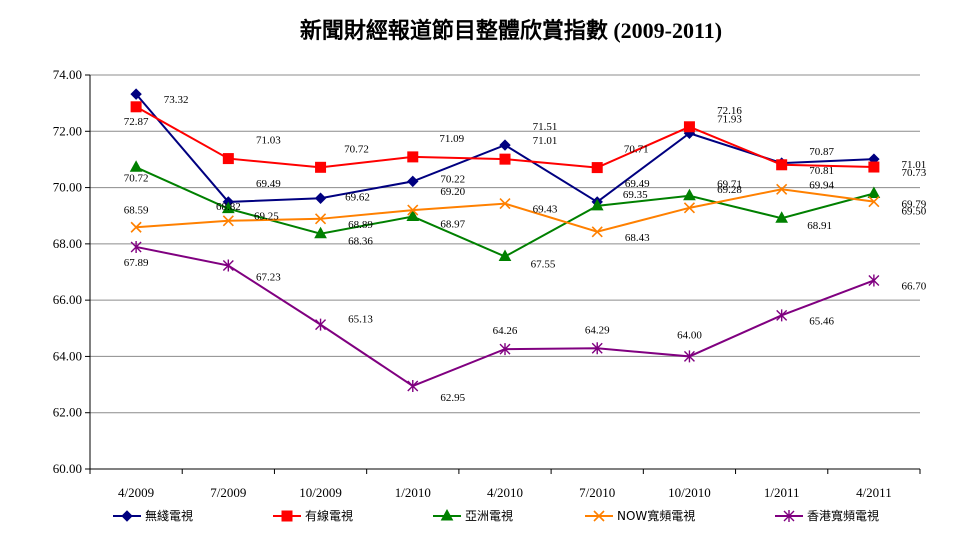  Describe the element at coordinates (821, 321) in the screenshot. I see `series-4-label-7: 65.46` at that location.